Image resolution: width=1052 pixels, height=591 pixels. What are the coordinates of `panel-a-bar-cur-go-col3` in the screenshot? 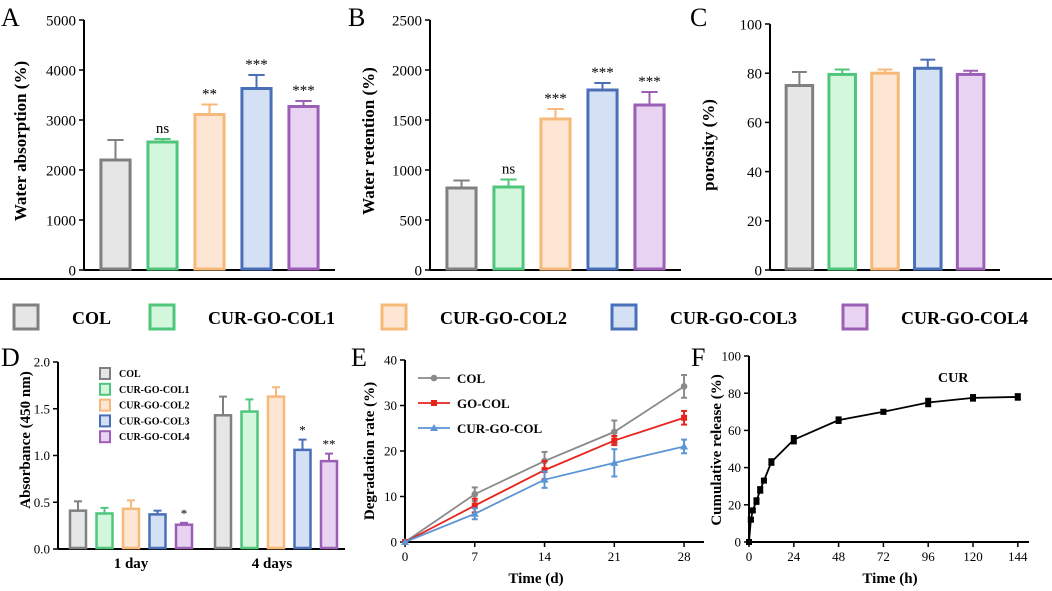 It's located at (256, 179).